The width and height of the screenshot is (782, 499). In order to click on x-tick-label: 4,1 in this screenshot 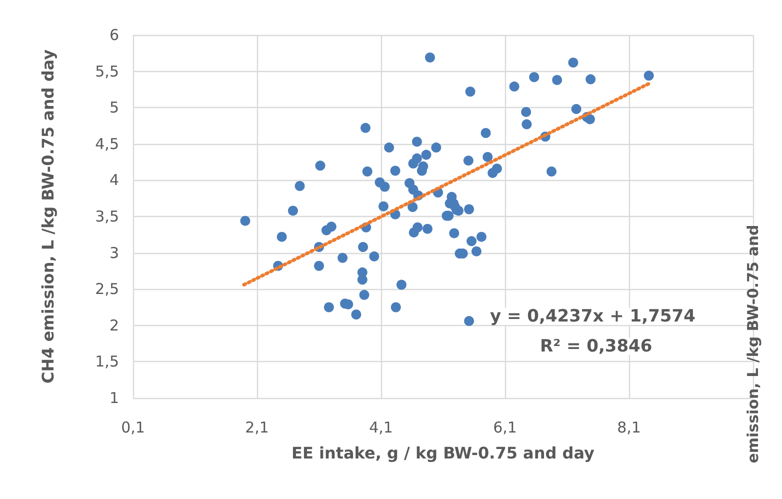, I will do `click(381, 427)`.